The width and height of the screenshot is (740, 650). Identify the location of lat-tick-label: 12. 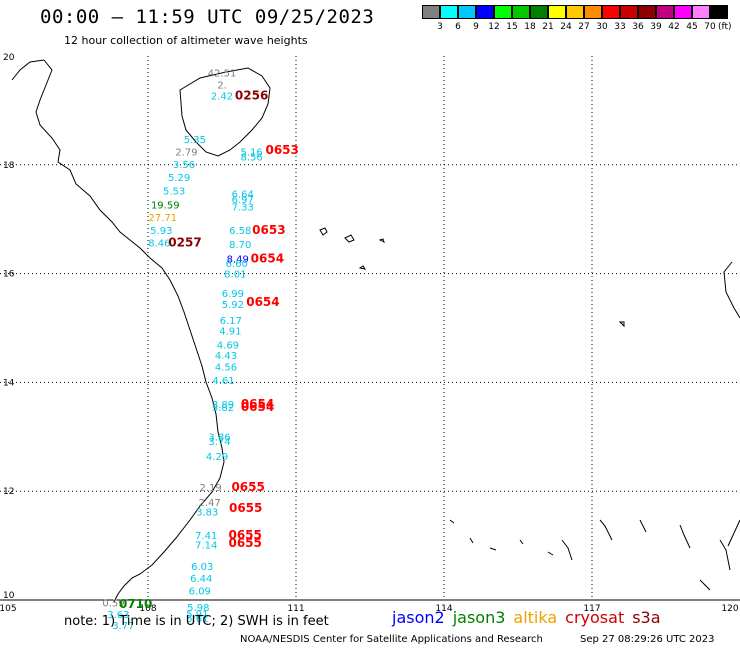
(8, 492).